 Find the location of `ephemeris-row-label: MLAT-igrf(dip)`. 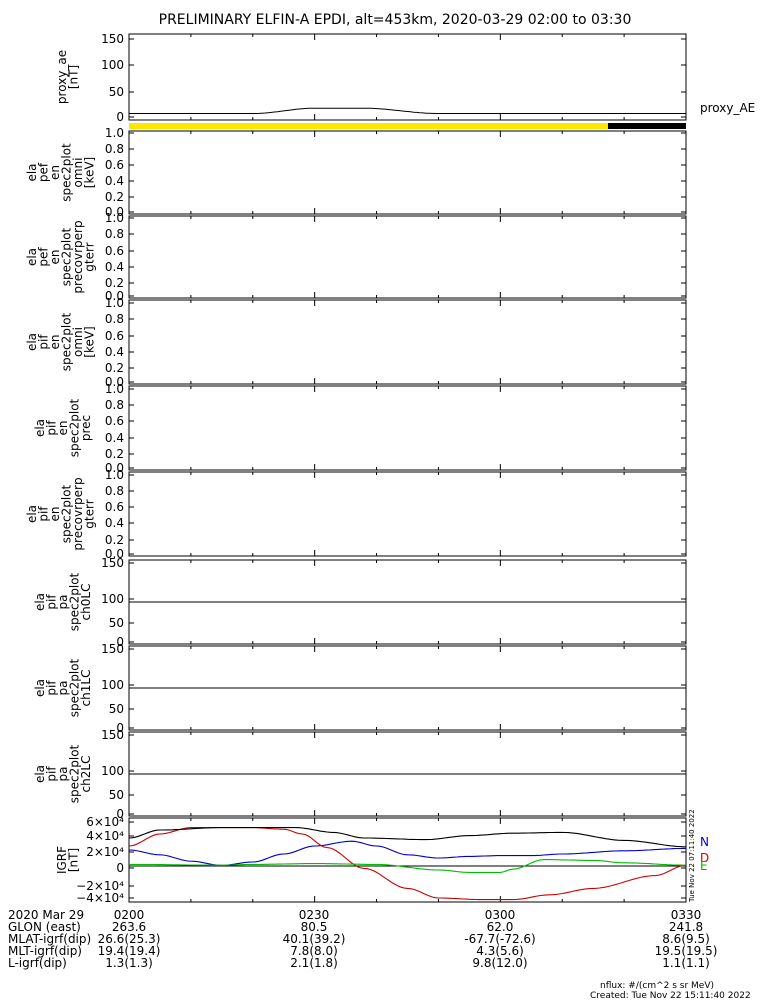

ephemeris-row-label: MLAT-igrf(dip) is located at coordinates (49, 939).